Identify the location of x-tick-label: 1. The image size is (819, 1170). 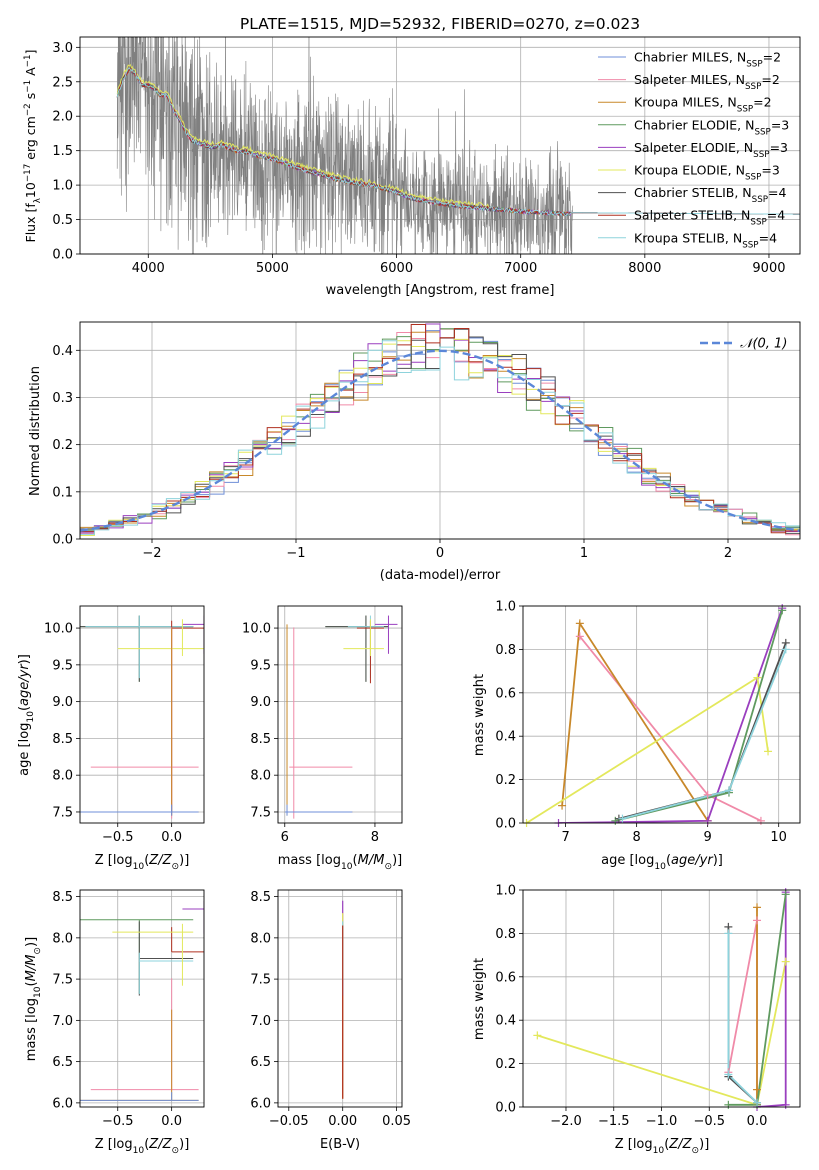
(584, 553).